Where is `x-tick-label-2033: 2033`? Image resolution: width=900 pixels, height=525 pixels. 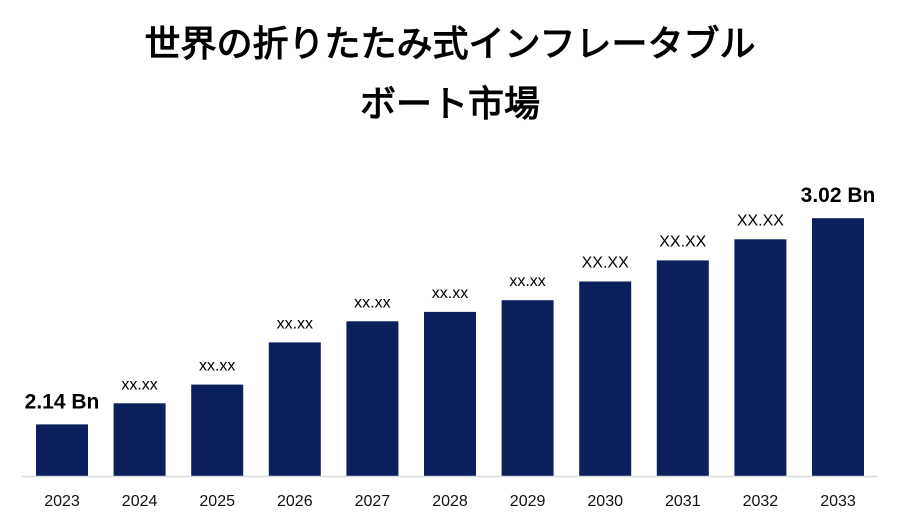
x-tick-label-2033: 2033 is located at coordinates (838, 501).